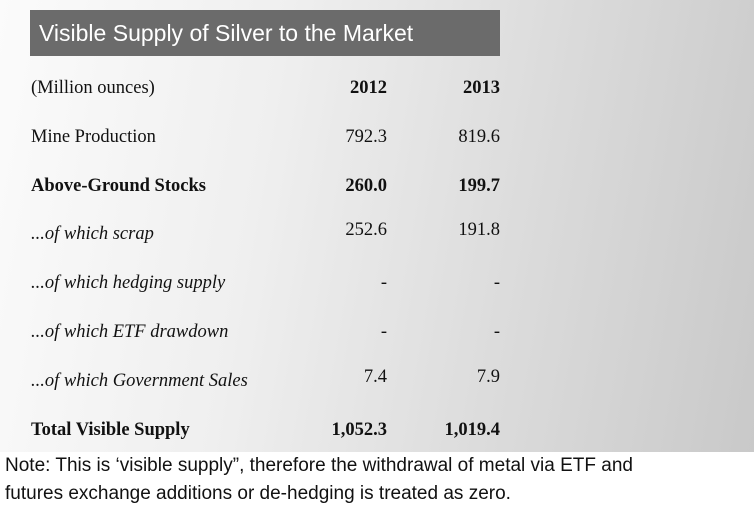  I want to click on value-cell: 1,019.4, so click(472, 429).